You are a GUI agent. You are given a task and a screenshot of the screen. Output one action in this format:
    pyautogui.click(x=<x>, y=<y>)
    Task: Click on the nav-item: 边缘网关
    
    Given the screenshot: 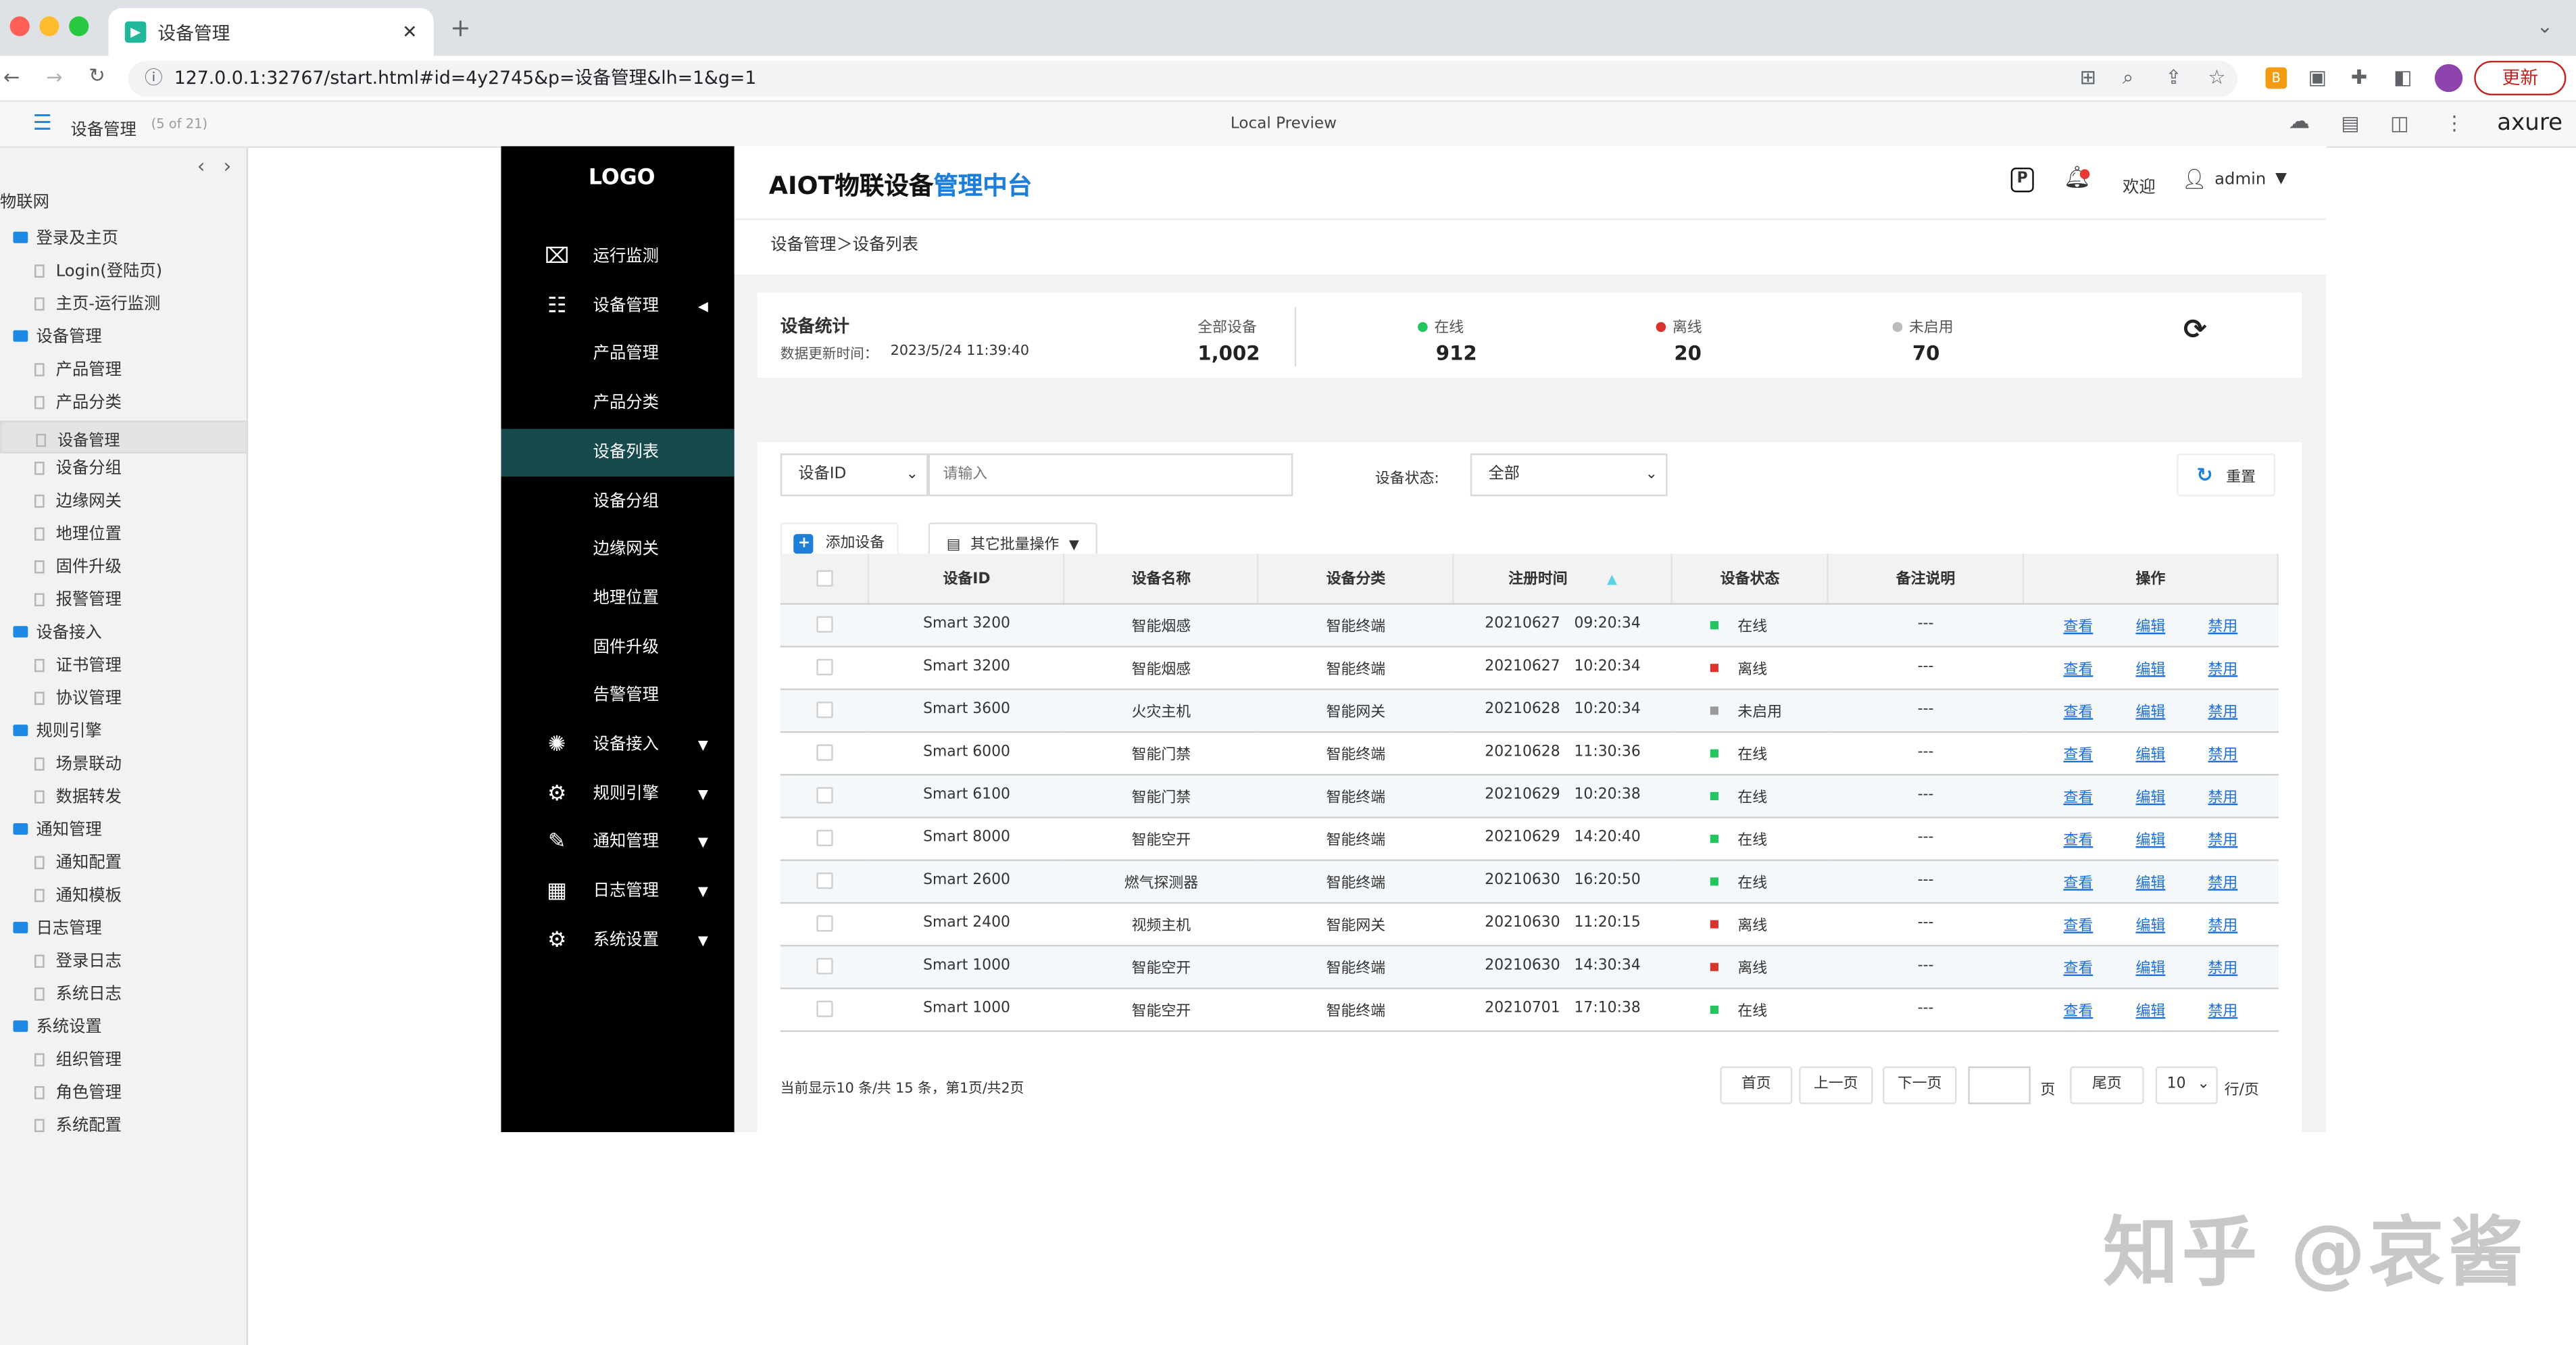 What is the action you would take?
    pyautogui.click(x=626, y=550)
    